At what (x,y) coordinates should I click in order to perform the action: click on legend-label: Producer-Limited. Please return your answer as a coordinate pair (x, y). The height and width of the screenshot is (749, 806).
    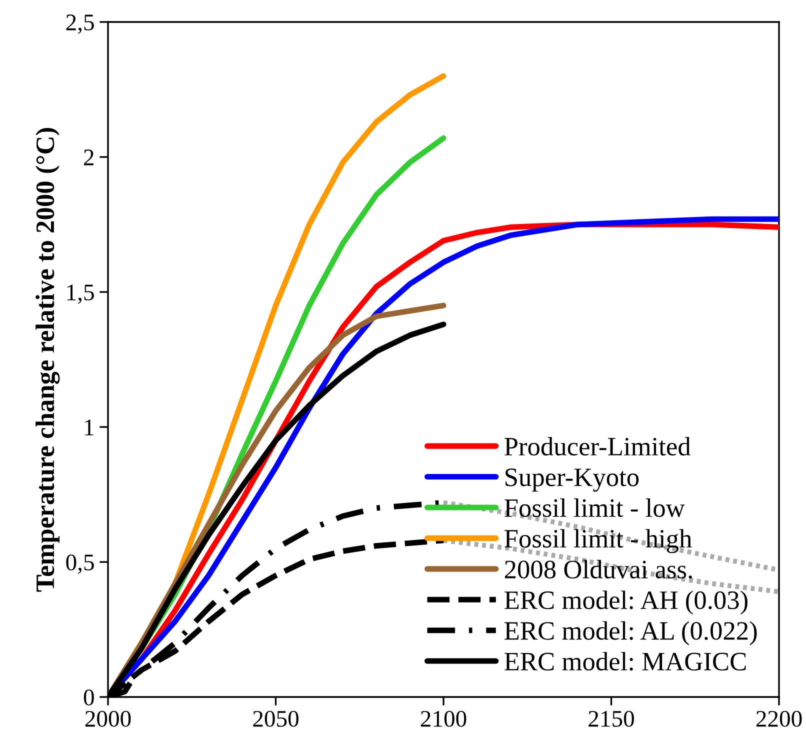
    Looking at the image, I should click on (597, 446).